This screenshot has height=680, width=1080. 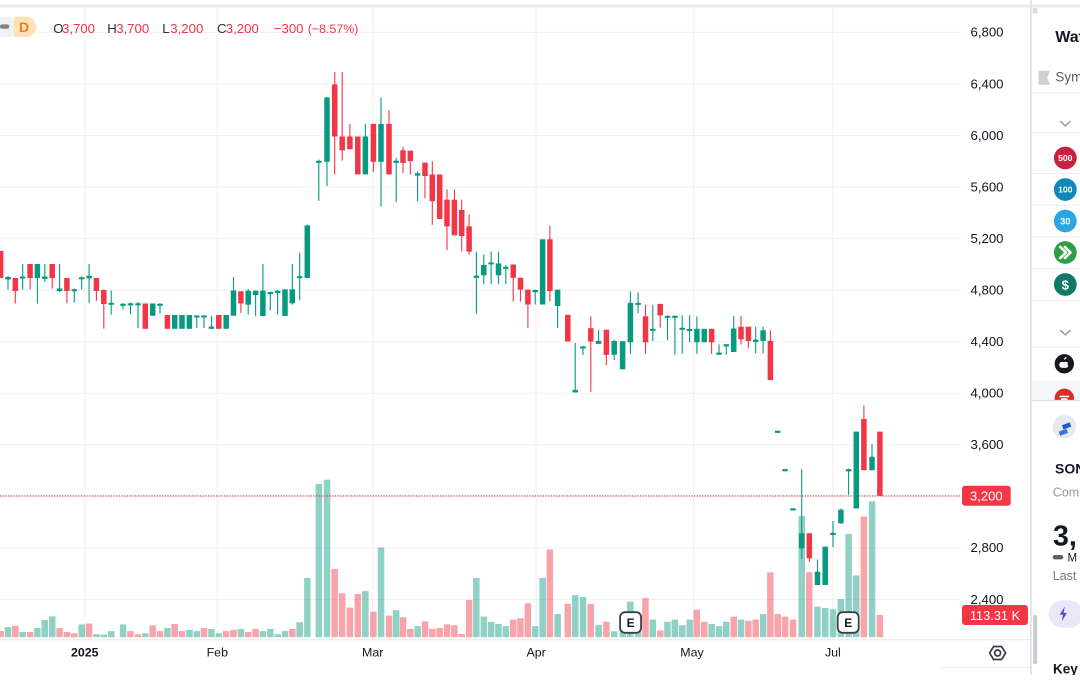 What do you see at coordinates (986, 341) in the screenshot?
I see `svg-text: 4,400` at bounding box center [986, 341].